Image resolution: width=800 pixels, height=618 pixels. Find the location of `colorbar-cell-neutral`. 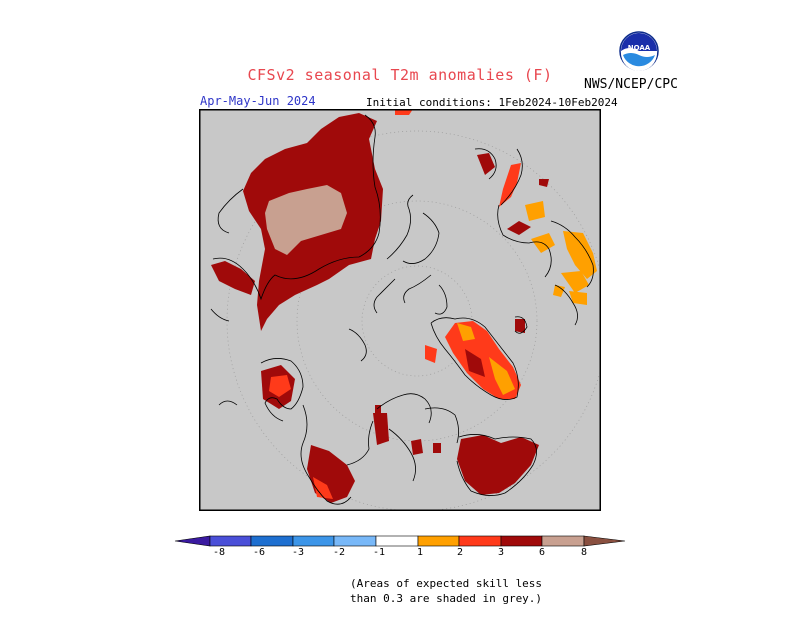

colorbar-cell-neutral is located at coordinates (397, 541).